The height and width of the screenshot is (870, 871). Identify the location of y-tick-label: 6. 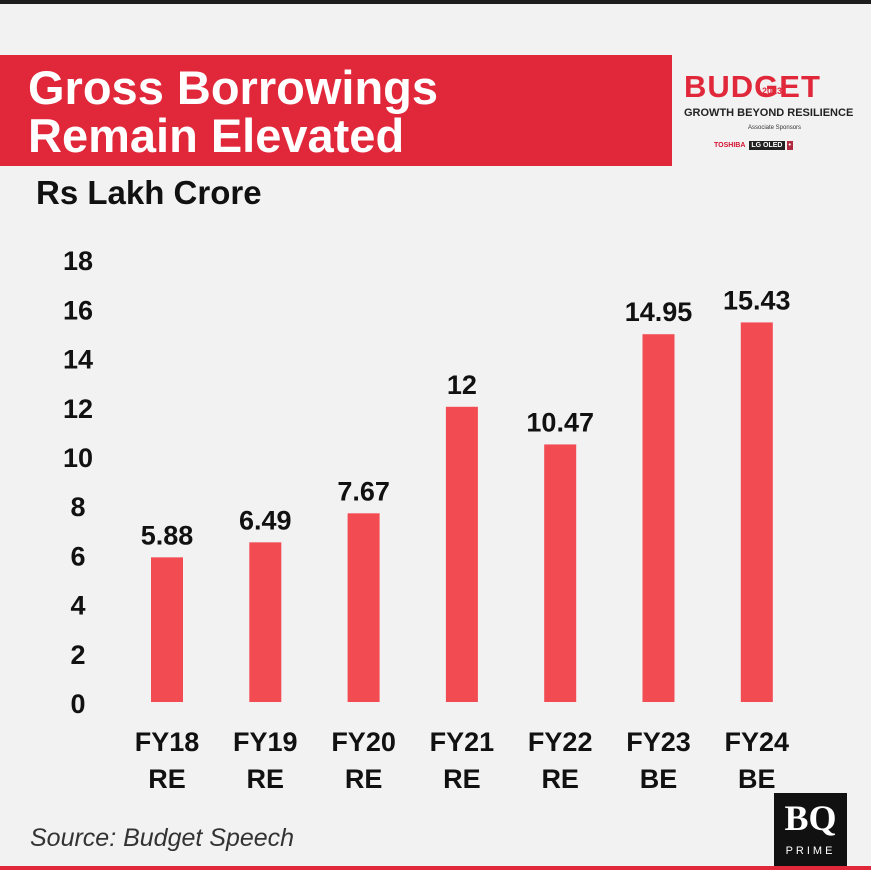
(77, 556).